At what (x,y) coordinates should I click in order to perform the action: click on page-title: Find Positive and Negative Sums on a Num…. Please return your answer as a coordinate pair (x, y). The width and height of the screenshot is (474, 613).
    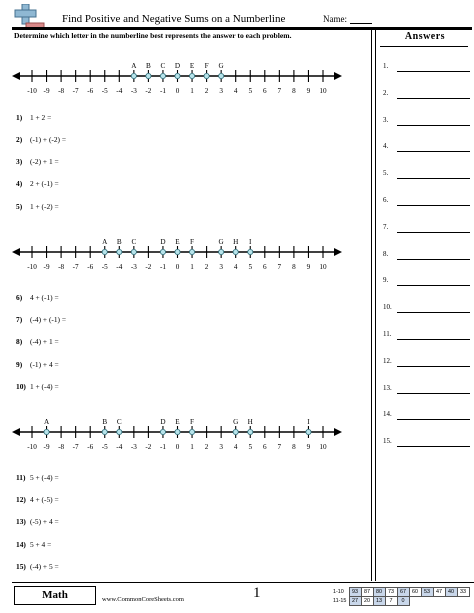
    Looking at the image, I should click on (174, 19).